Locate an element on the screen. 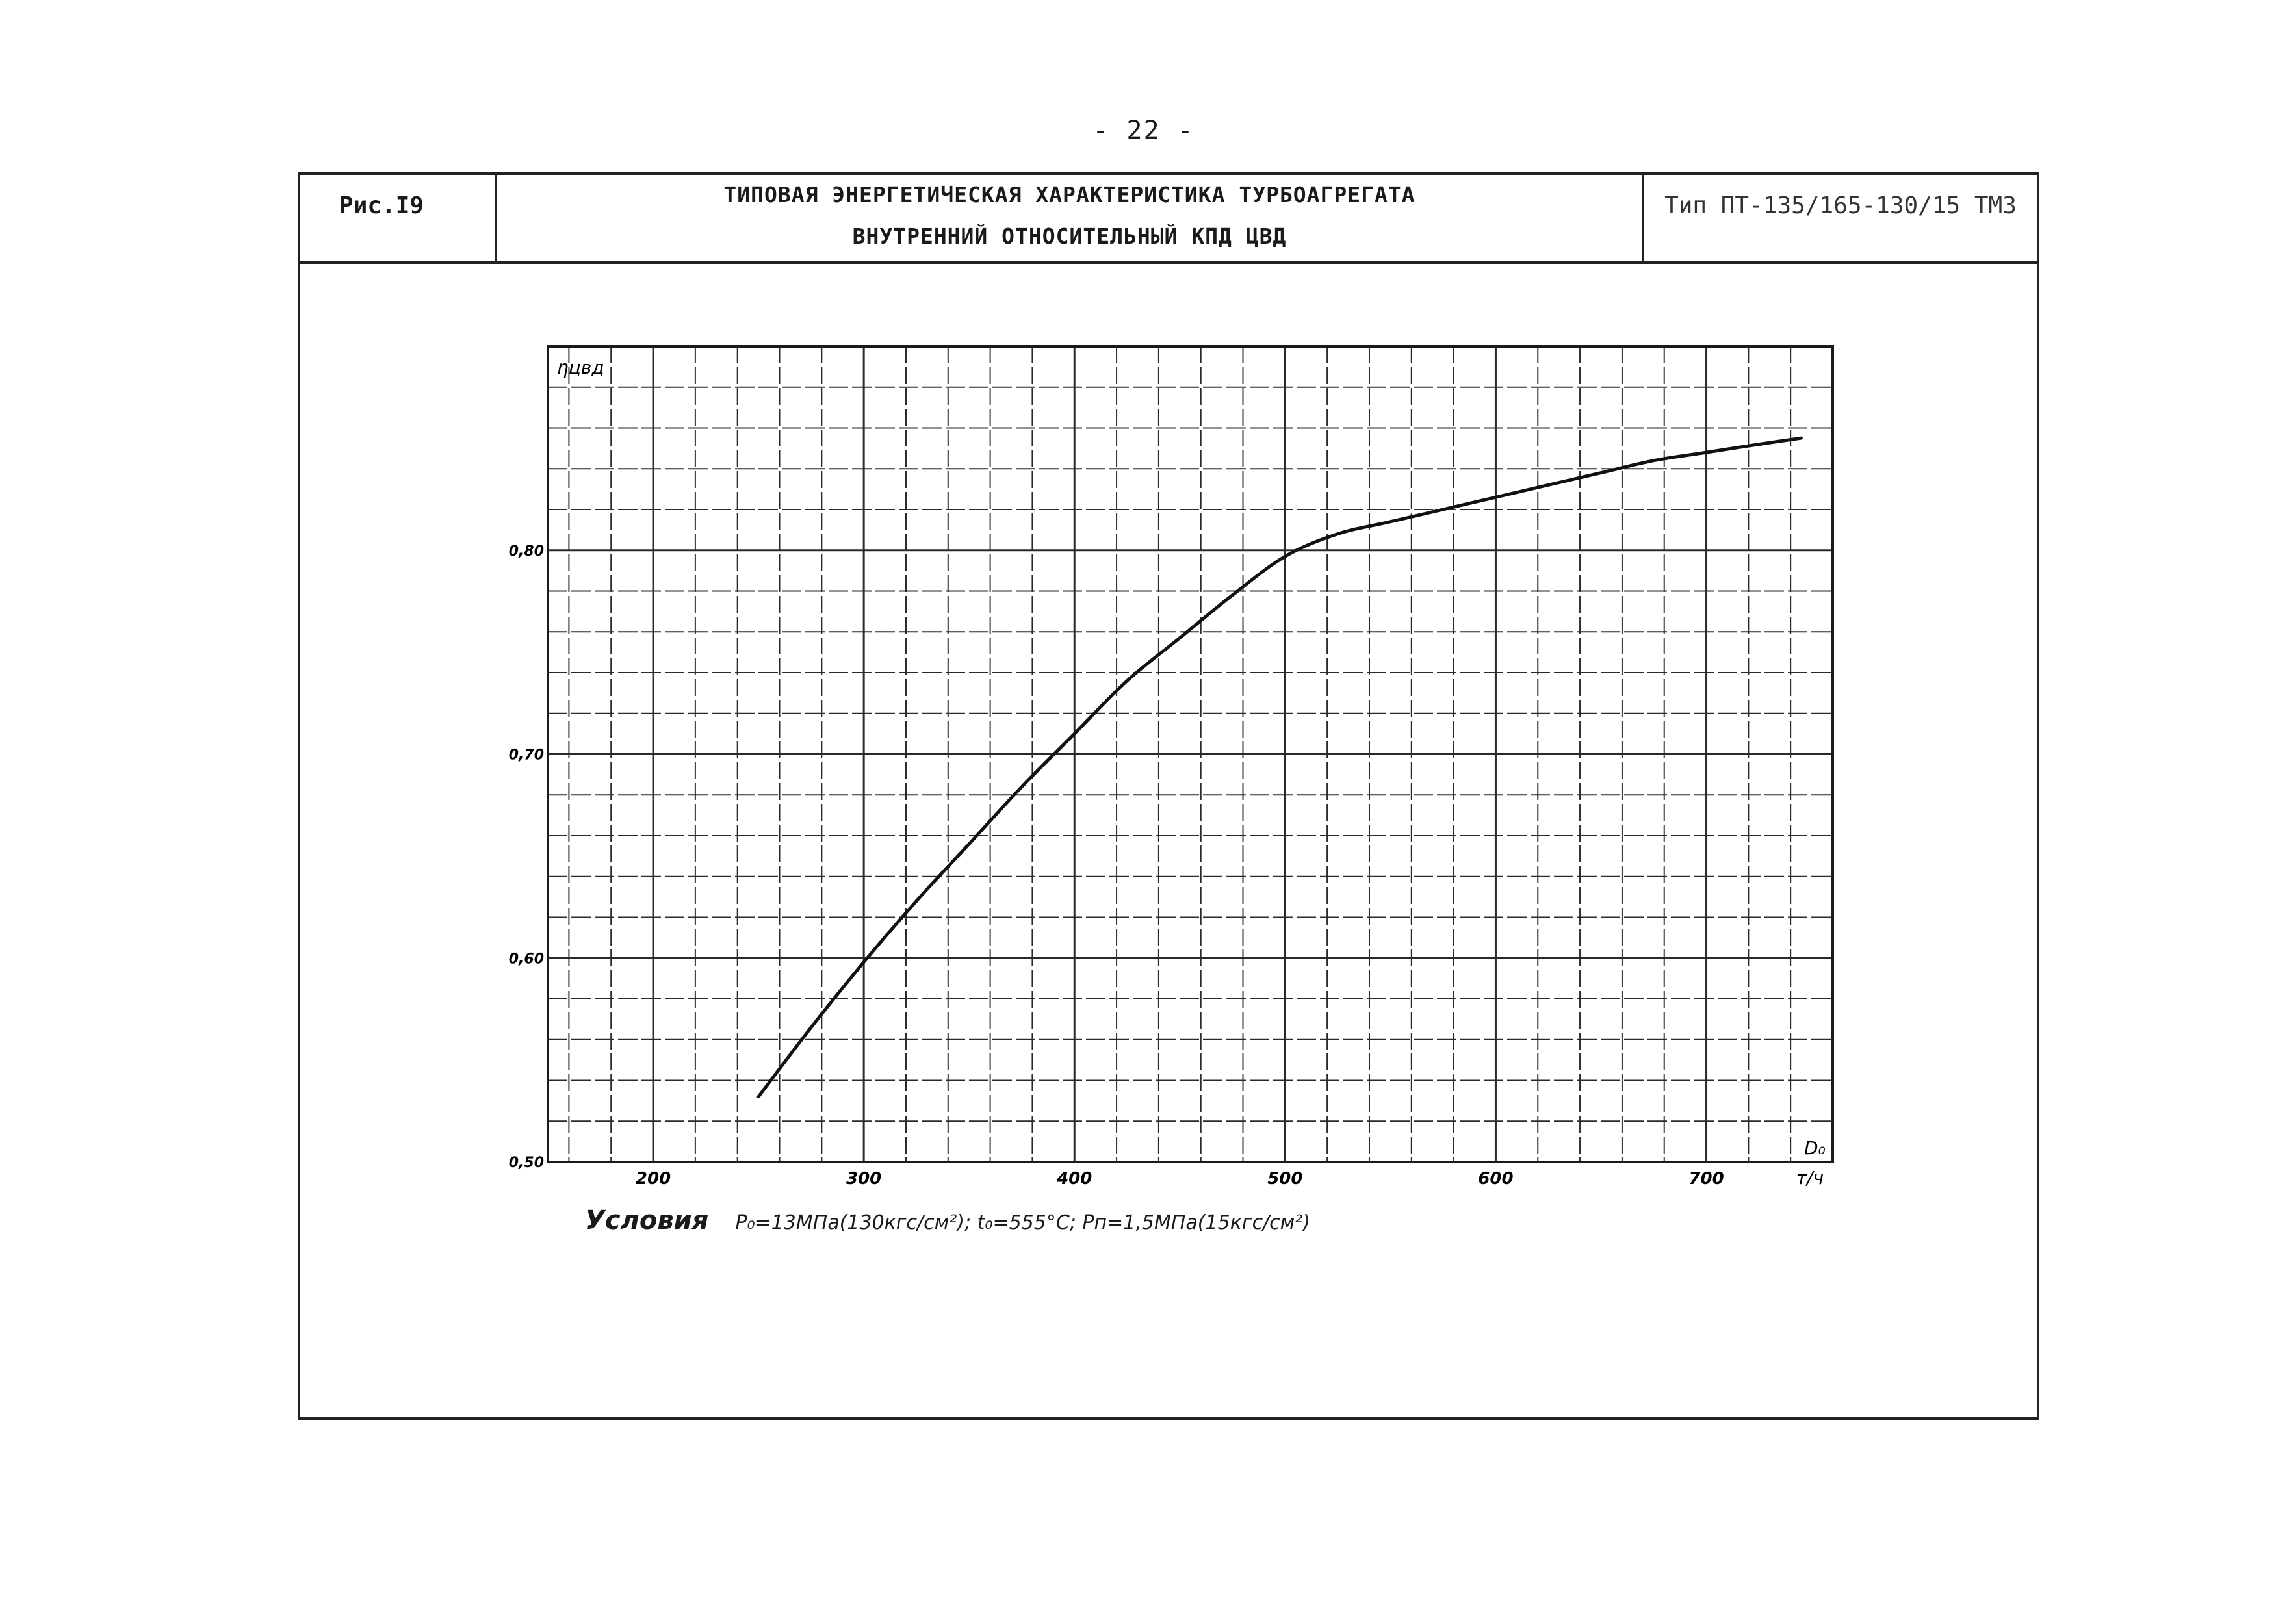 Image resolution: width=2287 pixels, height=1624 pixels. turbine-type: Тип ПТ-135/165-130/15 ТМЗ is located at coordinates (1840, 205).